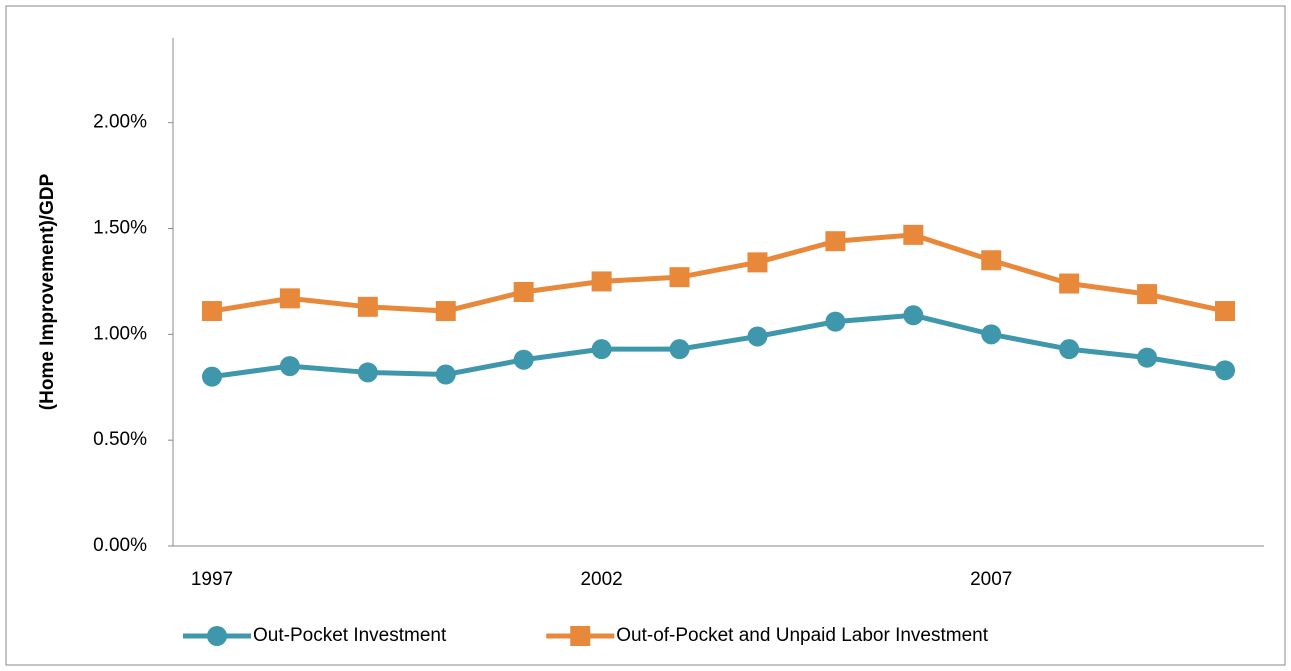 The width and height of the screenshot is (1291, 671). What do you see at coordinates (120, 122) in the screenshot?
I see `y-tick-label: 2.00%` at bounding box center [120, 122].